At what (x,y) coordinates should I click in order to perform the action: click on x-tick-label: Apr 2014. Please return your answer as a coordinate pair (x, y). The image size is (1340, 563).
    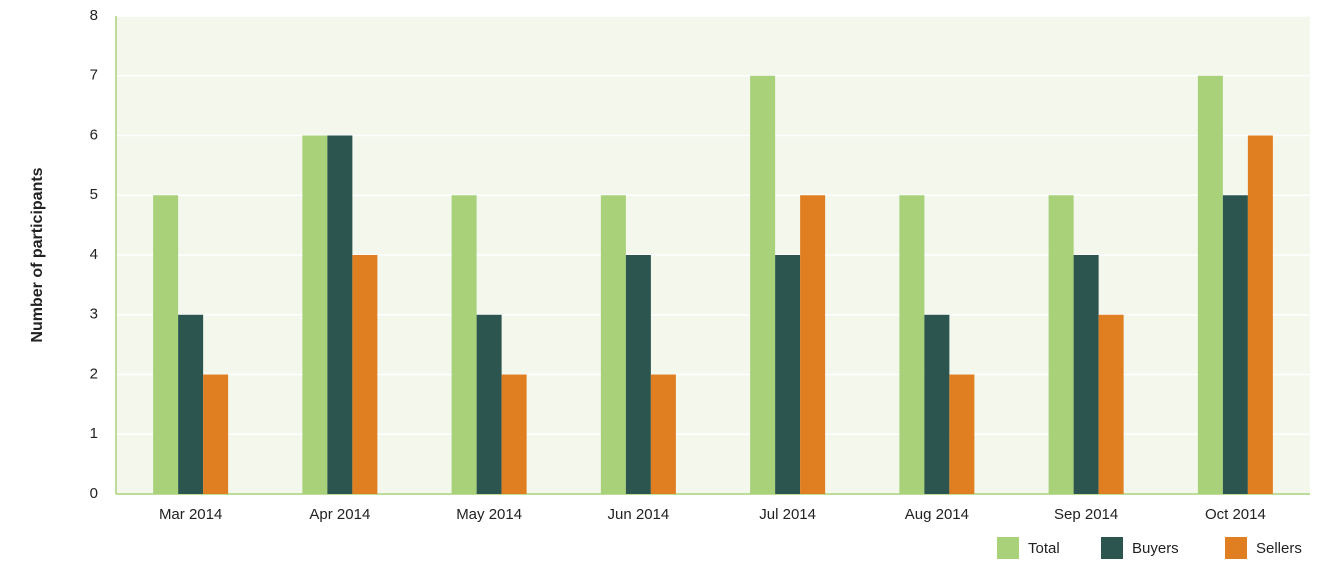
    Looking at the image, I should click on (339, 514).